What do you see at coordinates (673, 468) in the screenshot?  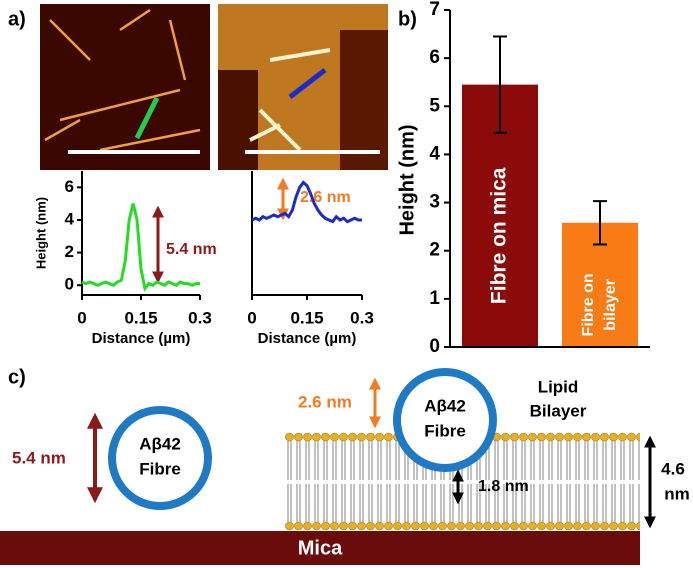 I see `thickness-label: 4.6` at bounding box center [673, 468].